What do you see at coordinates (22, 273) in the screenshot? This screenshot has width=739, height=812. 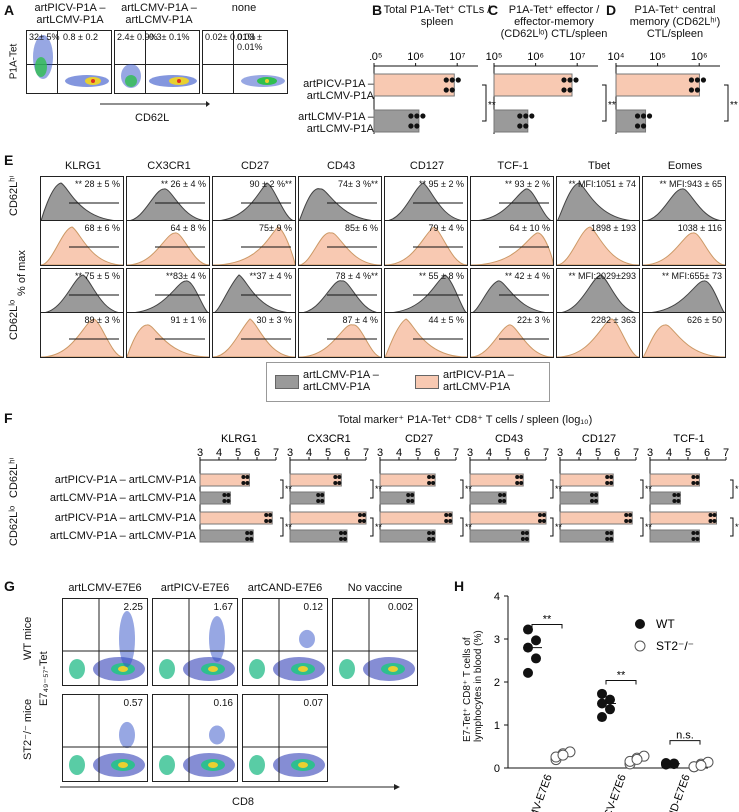 I see `panel-e-yaxis: % of max` at bounding box center [22, 273].